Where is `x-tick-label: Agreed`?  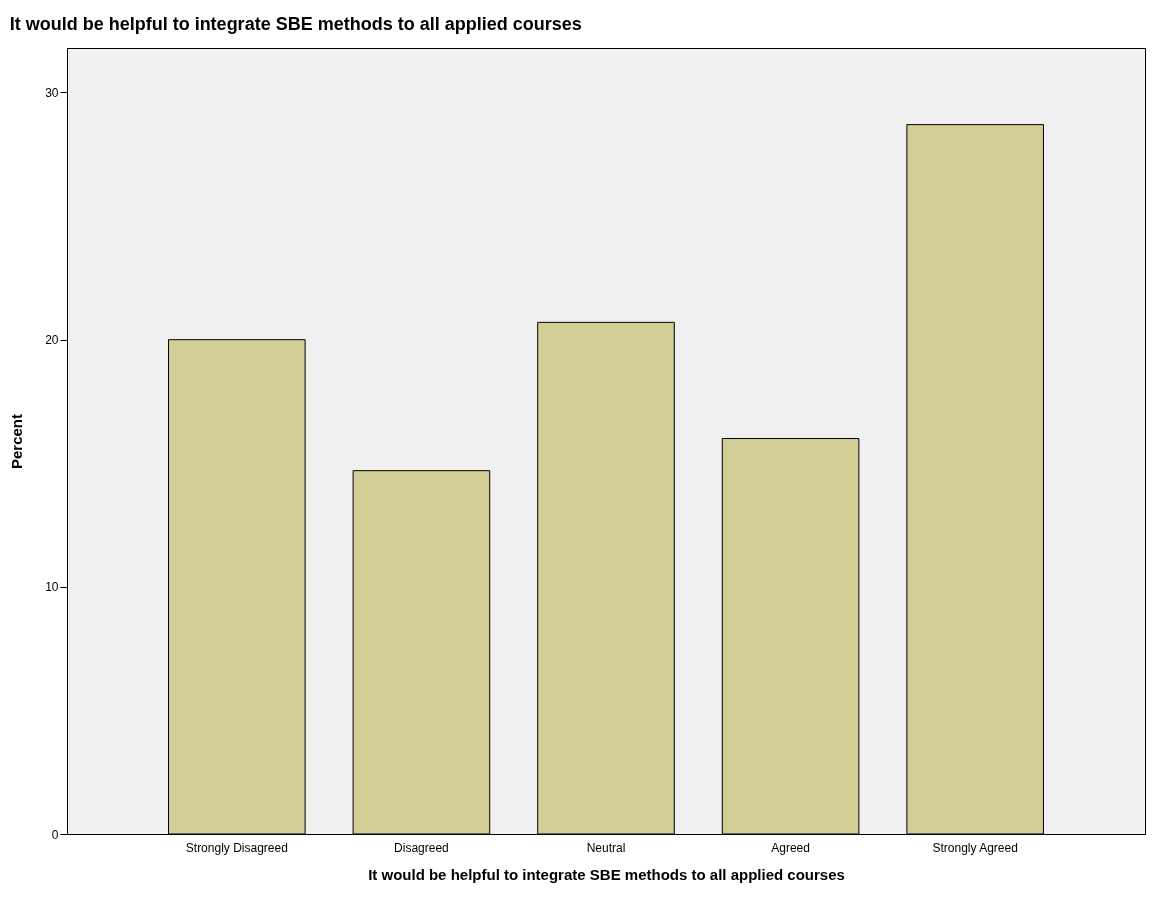
x-tick-label: Agreed is located at coordinates (790, 847).